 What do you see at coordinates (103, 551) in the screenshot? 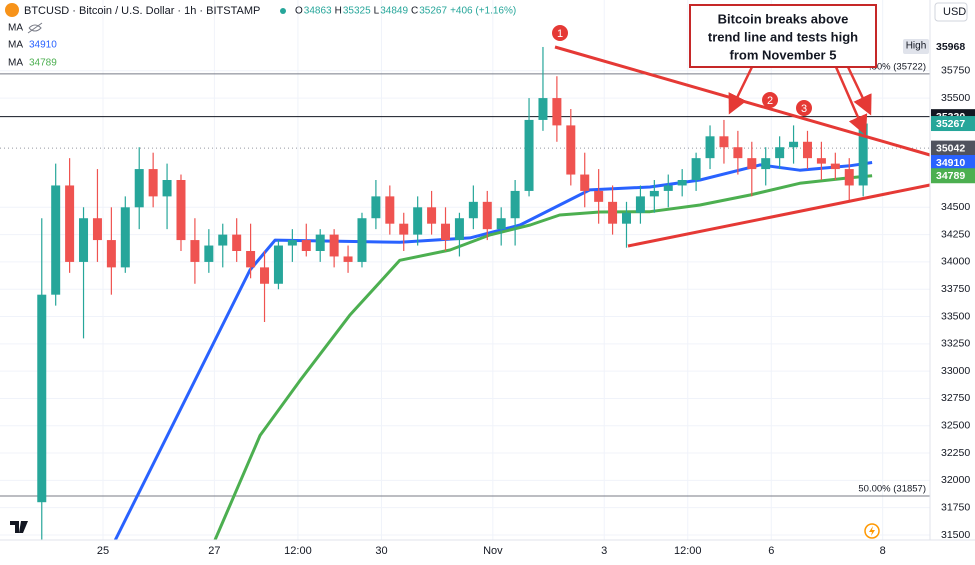
I see `x-tick-label: 25` at bounding box center [103, 551].